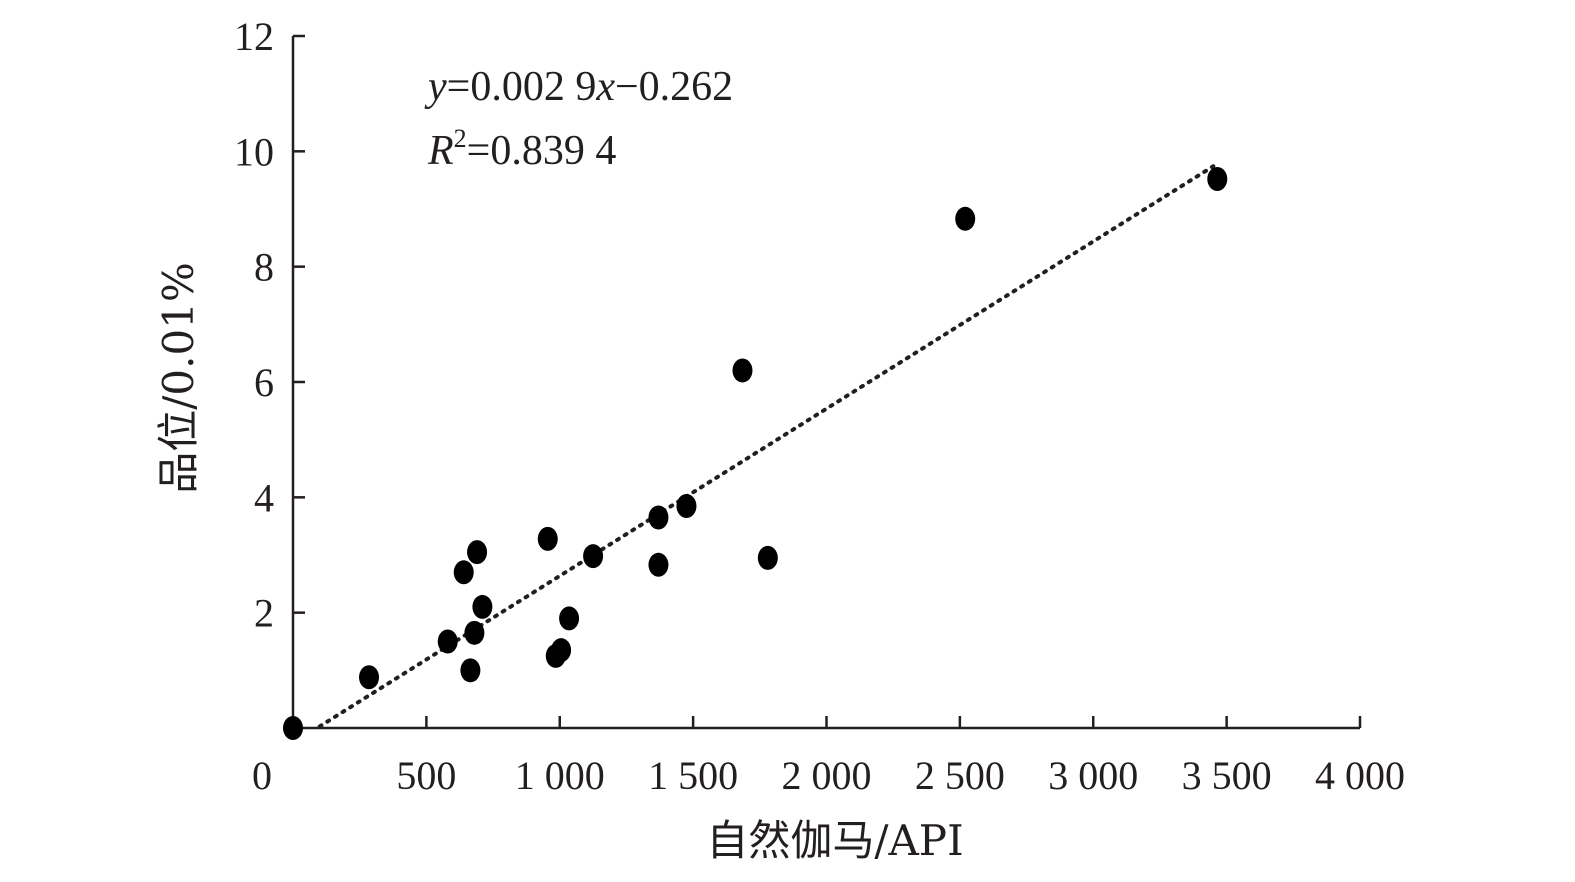 Image resolution: width=1575 pixels, height=882 pixels. Describe the element at coordinates (693, 775) in the screenshot. I see `x-tick-label: 1 500` at that location.